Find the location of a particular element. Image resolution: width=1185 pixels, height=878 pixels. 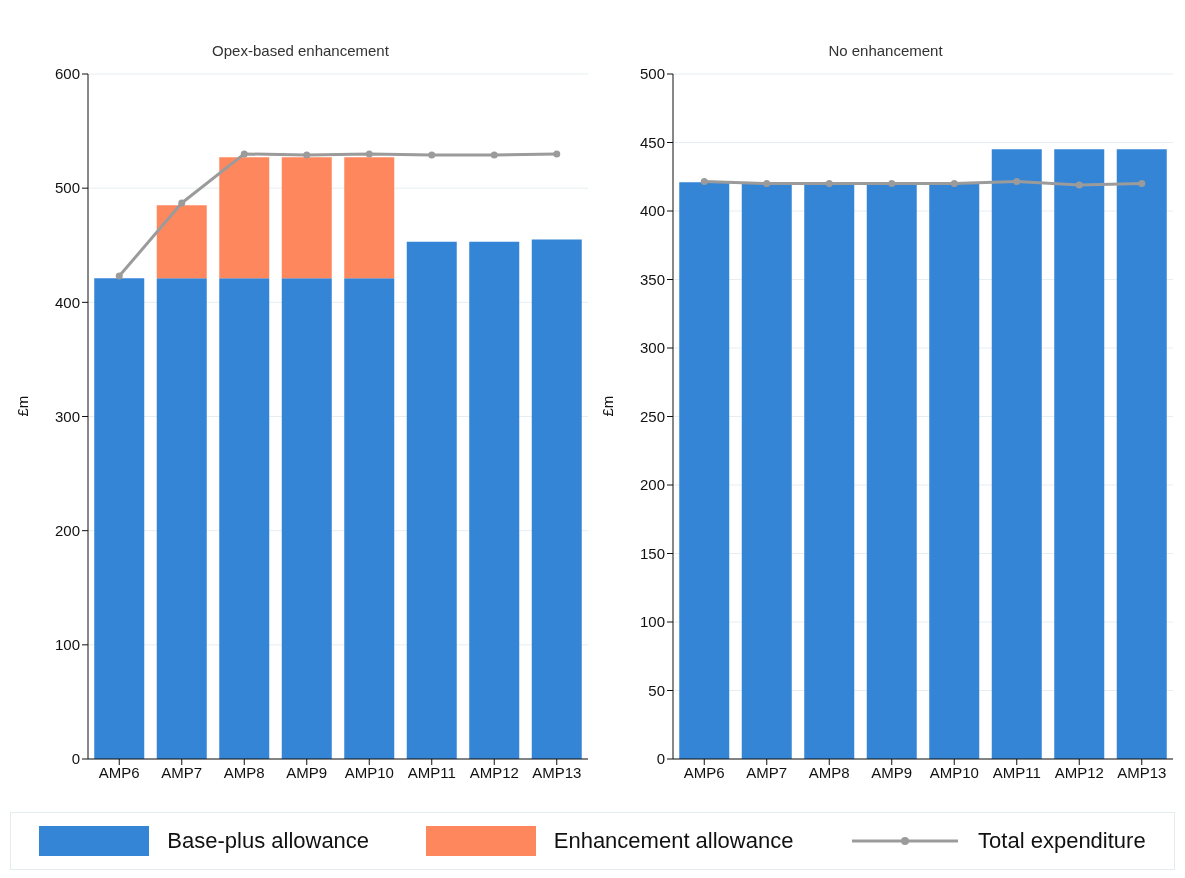

legend-label: Base-plus allowance is located at coordinates (268, 841).